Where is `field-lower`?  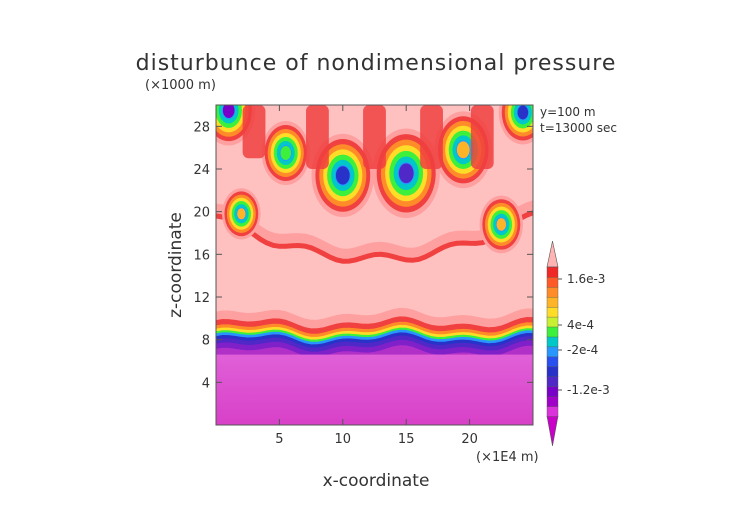 field-lower is located at coordinates (374, 389).